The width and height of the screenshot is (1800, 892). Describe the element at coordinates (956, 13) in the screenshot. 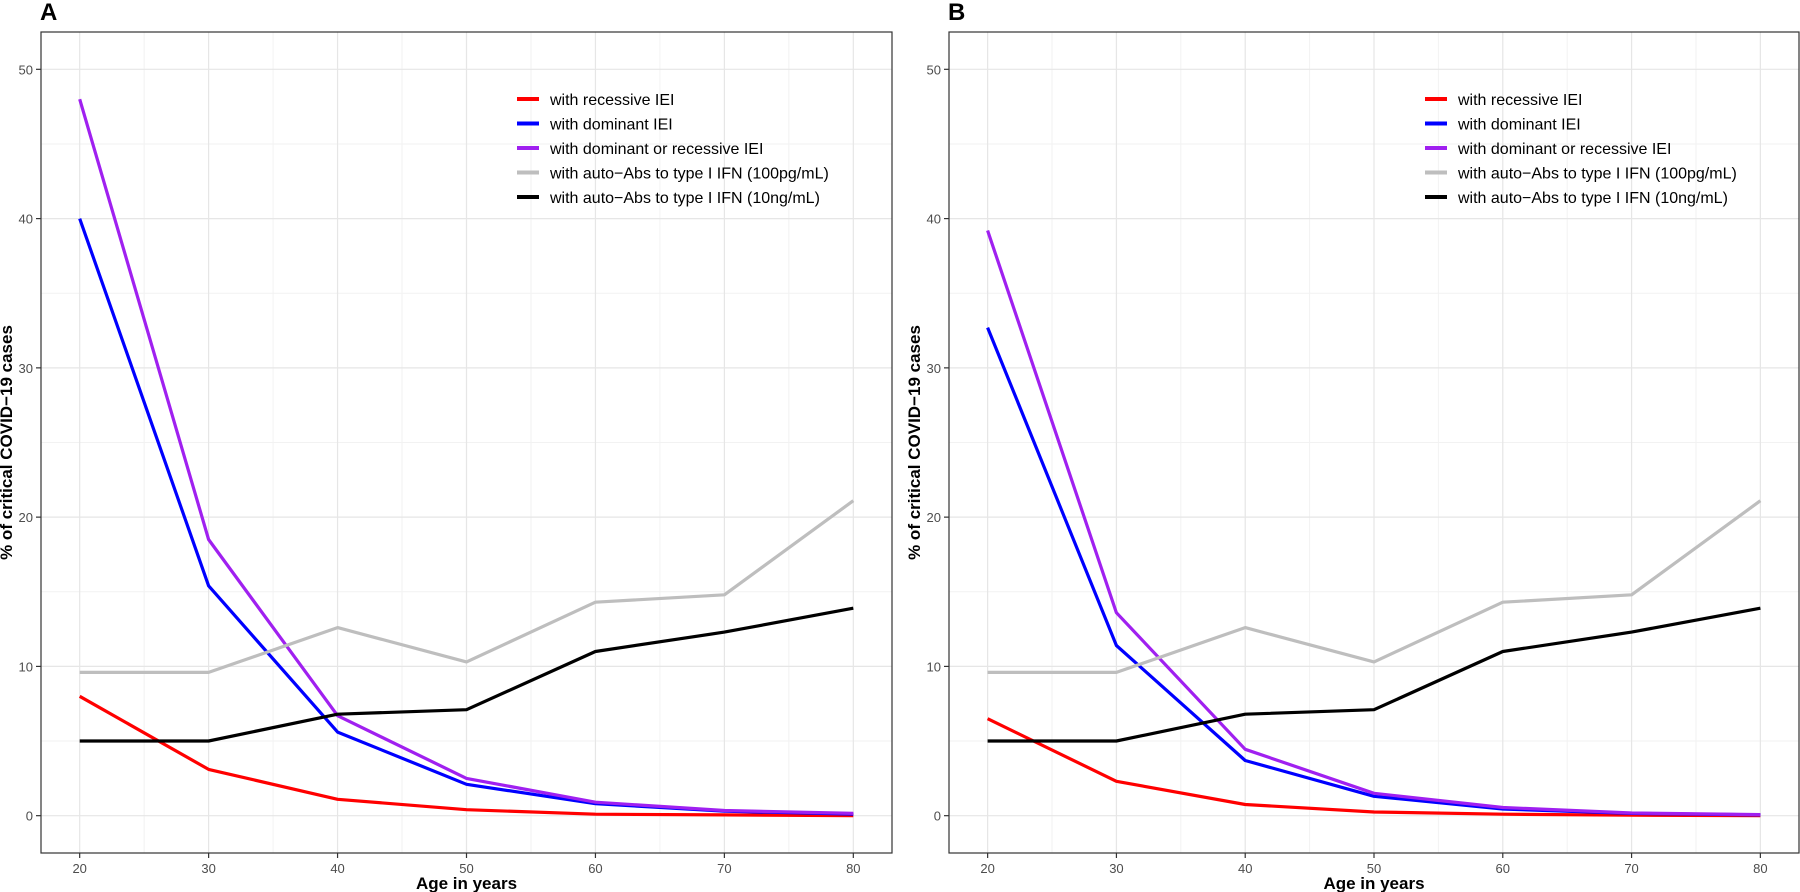

I see `panel-letter: B` at that location.